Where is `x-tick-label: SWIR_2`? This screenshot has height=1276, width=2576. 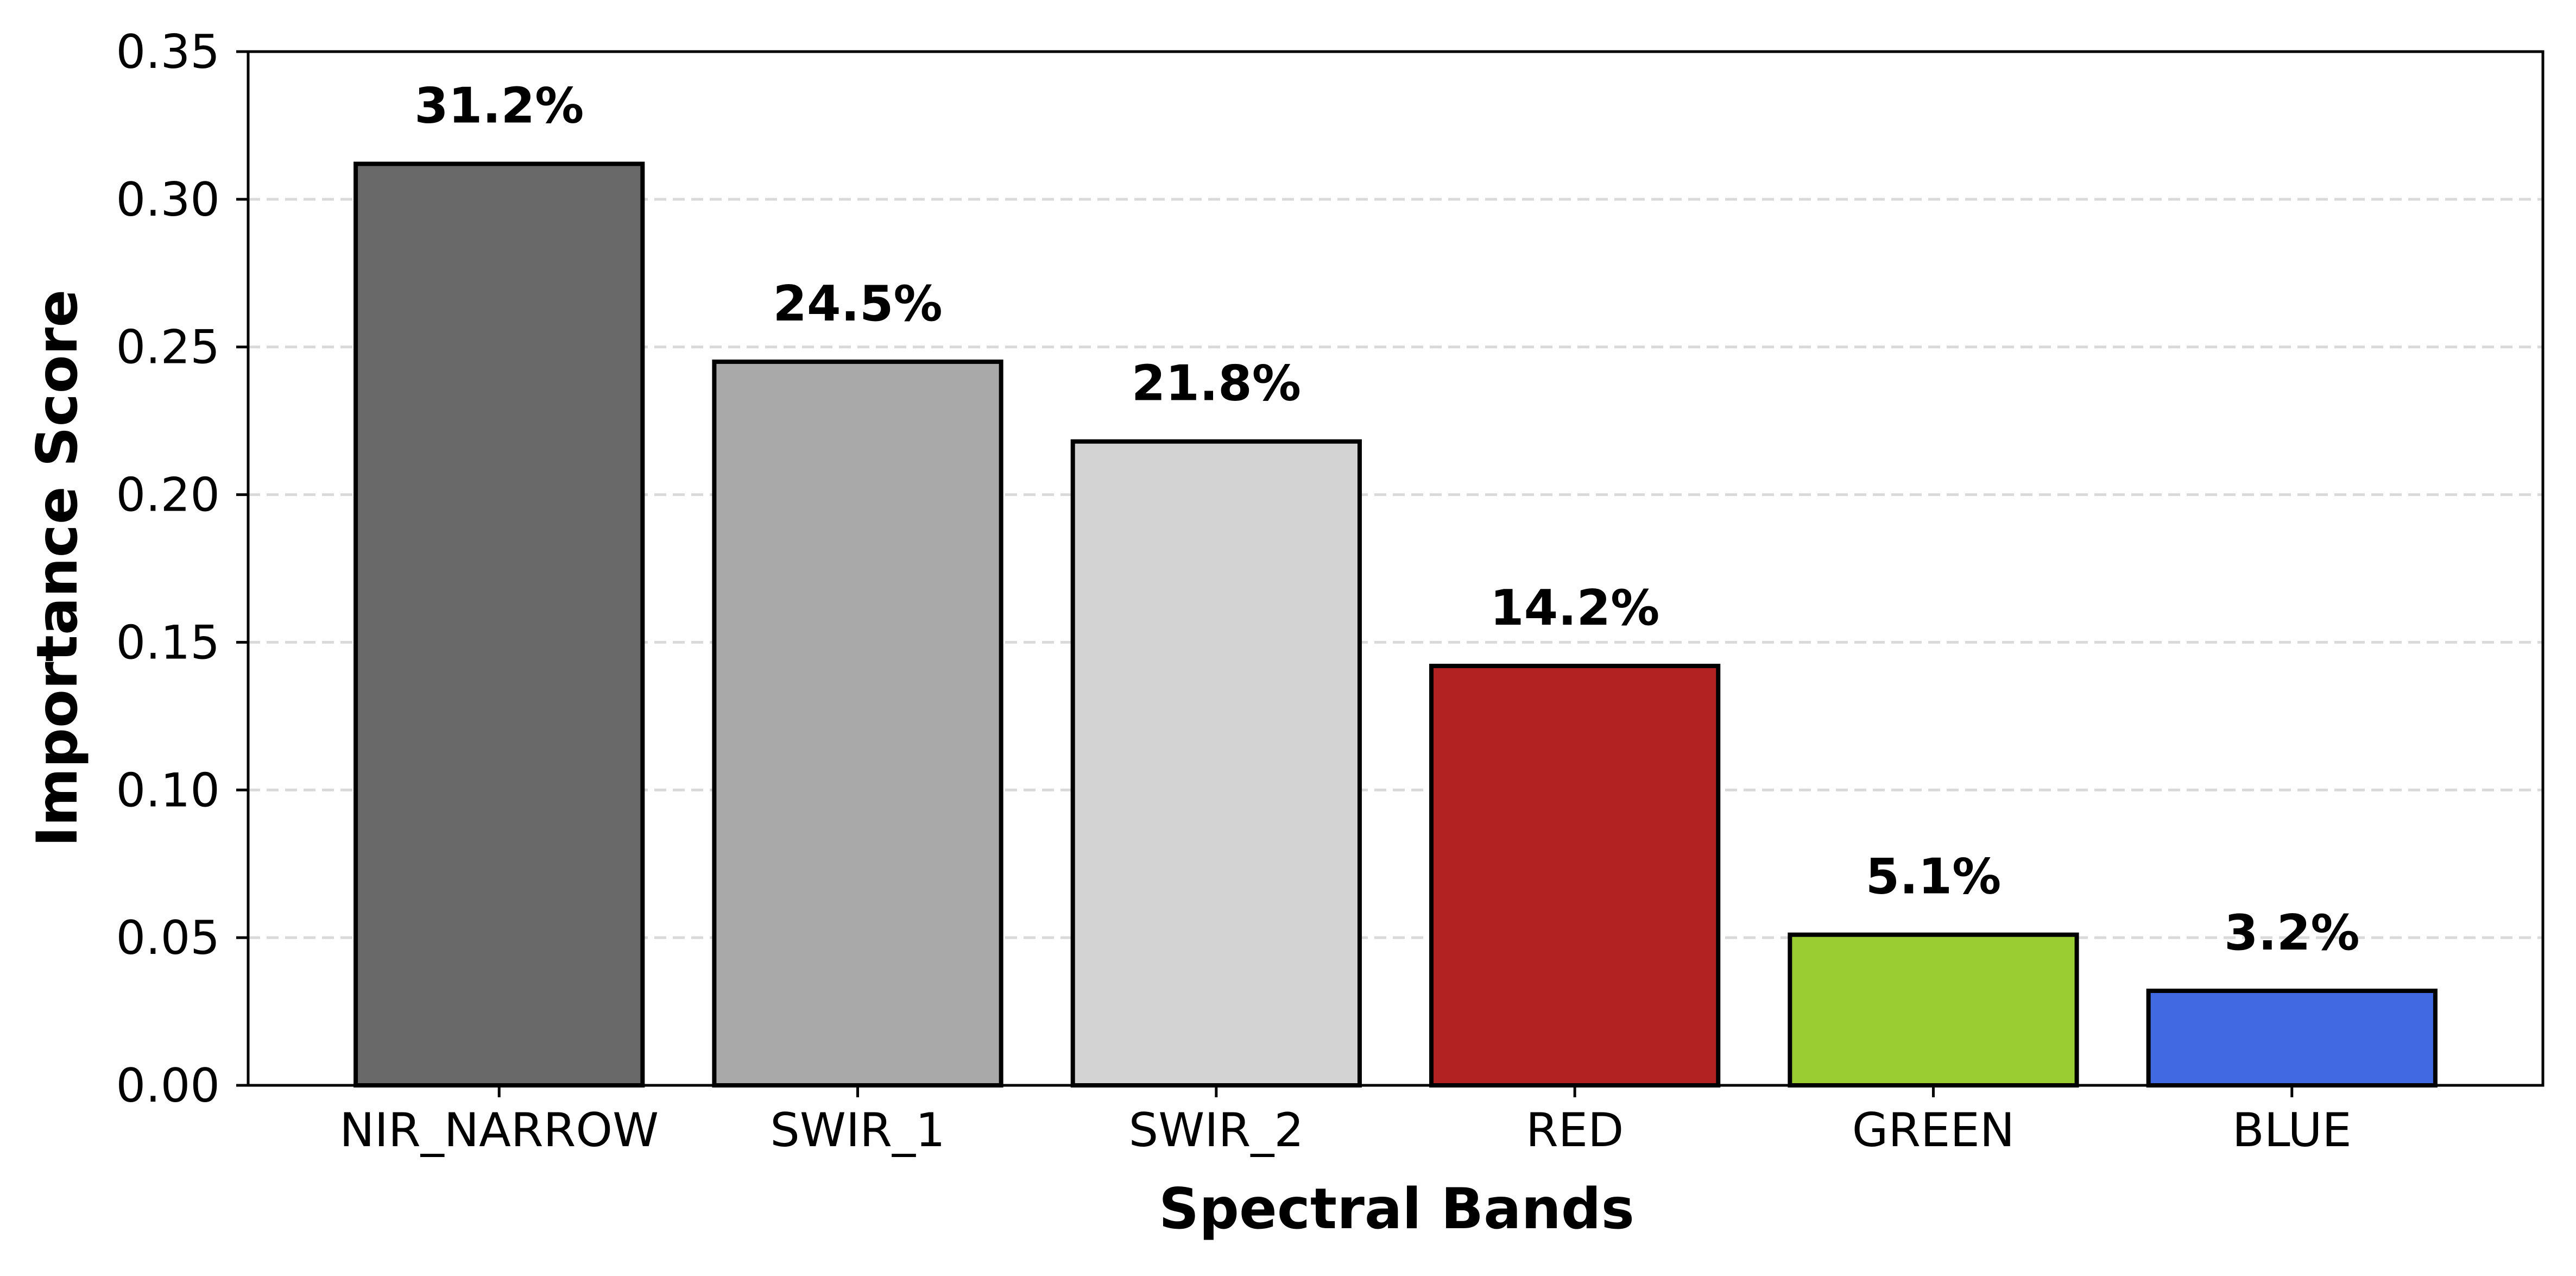 x-tick-label: SWIR_2 is located at coordinates (1216, 1130).